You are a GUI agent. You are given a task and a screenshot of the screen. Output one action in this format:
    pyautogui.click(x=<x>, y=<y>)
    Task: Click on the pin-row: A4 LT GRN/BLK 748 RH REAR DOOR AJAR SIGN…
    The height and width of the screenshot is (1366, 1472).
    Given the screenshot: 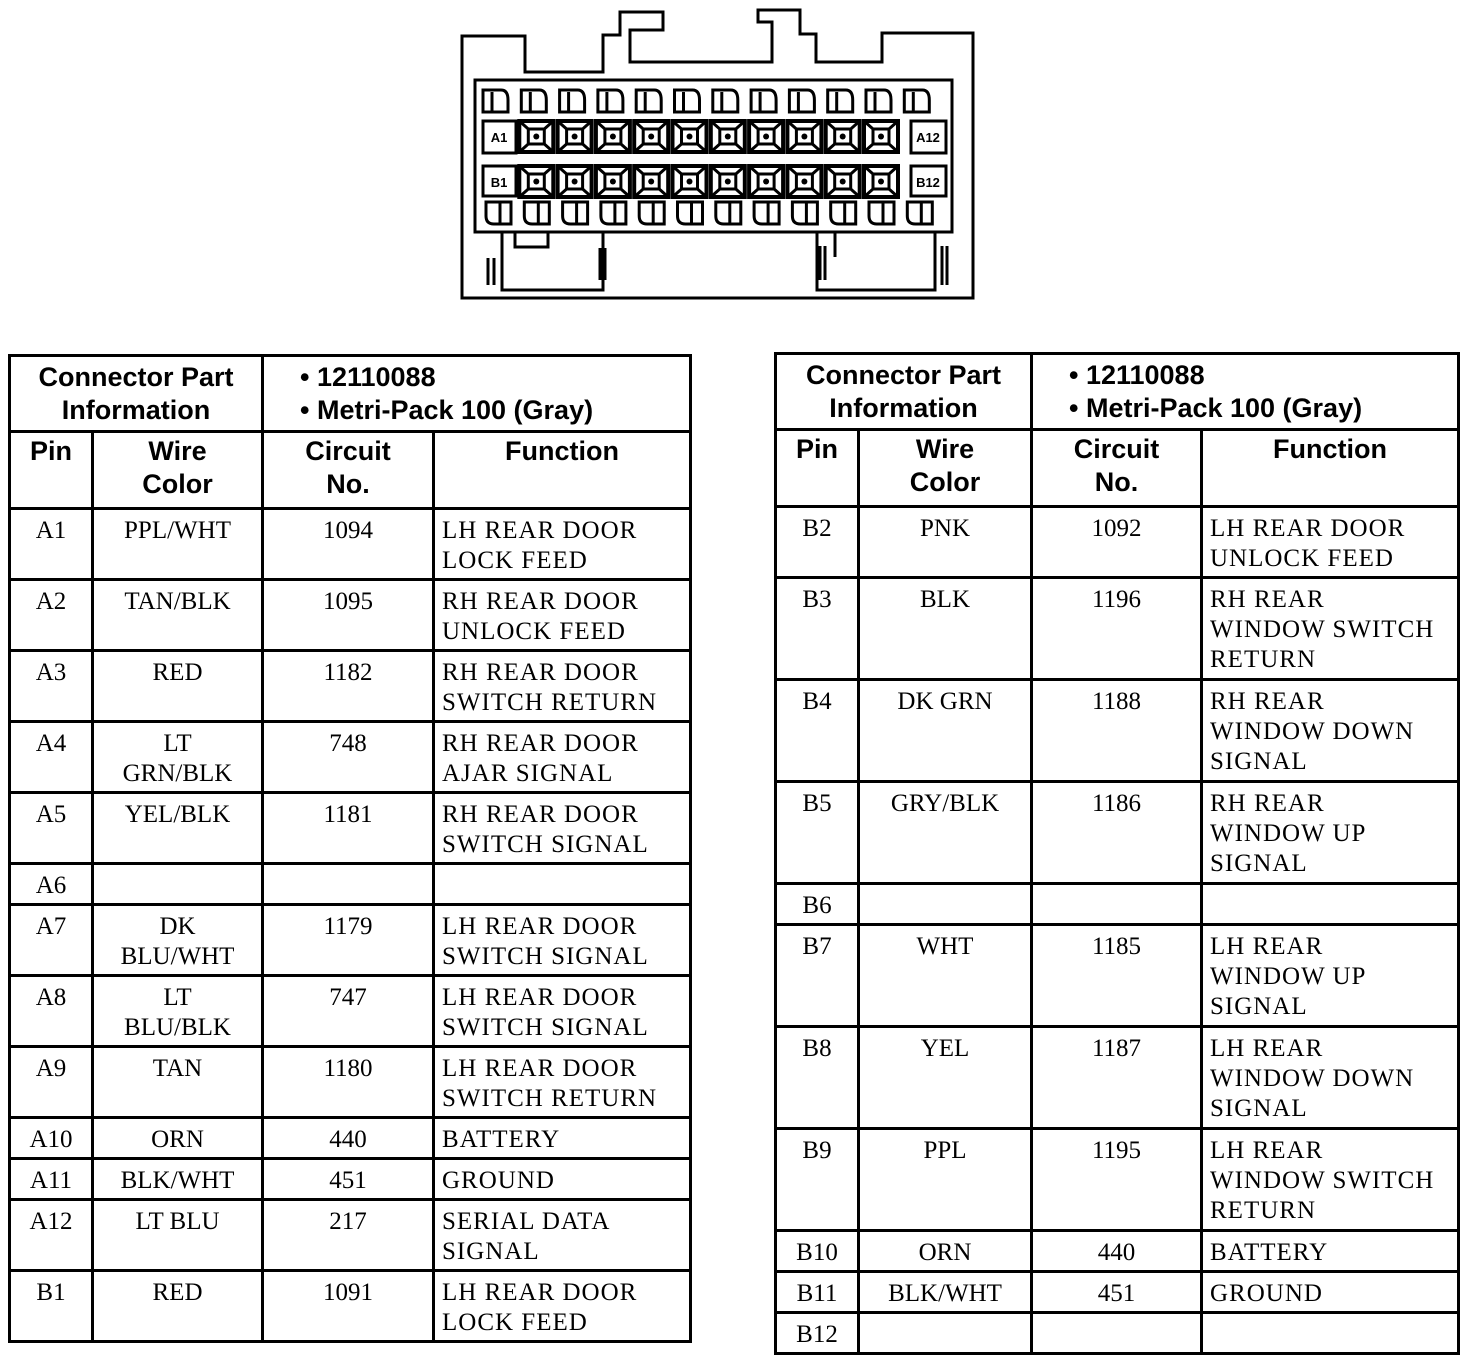 What is the action you would take?
    pyautogui.click(x=350, y=757)
    